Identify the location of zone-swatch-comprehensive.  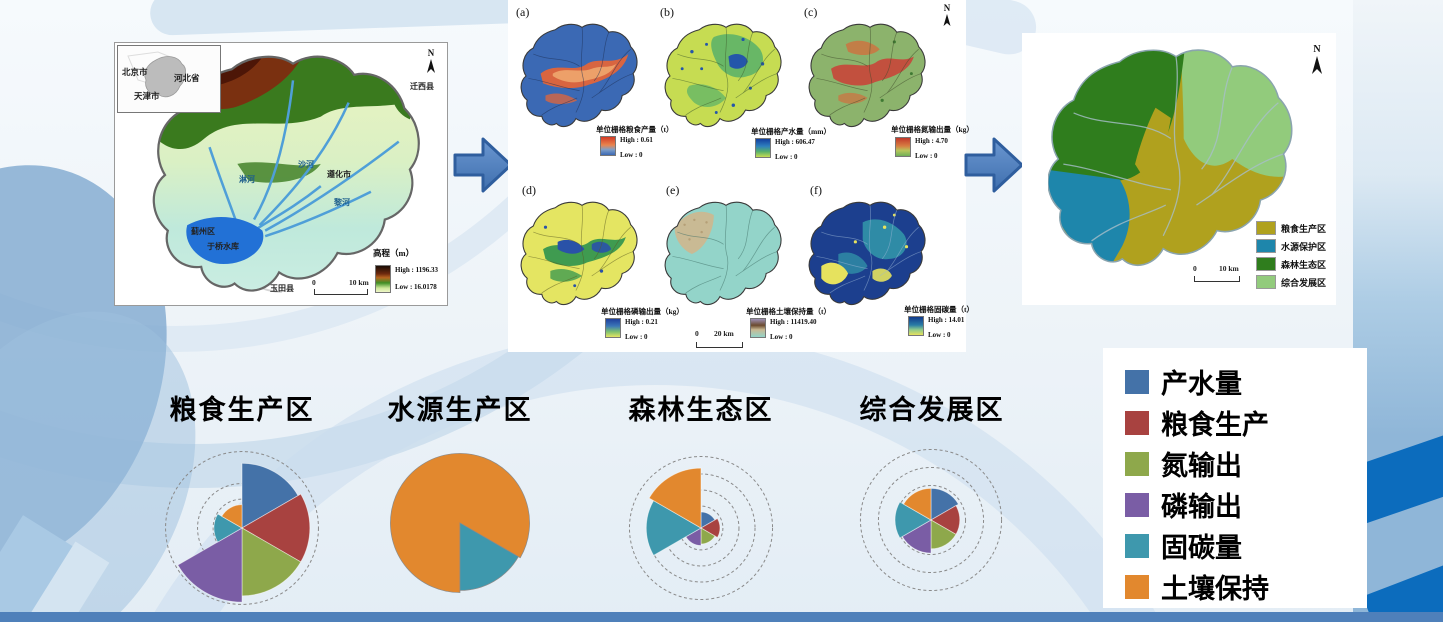
(1266, 282).